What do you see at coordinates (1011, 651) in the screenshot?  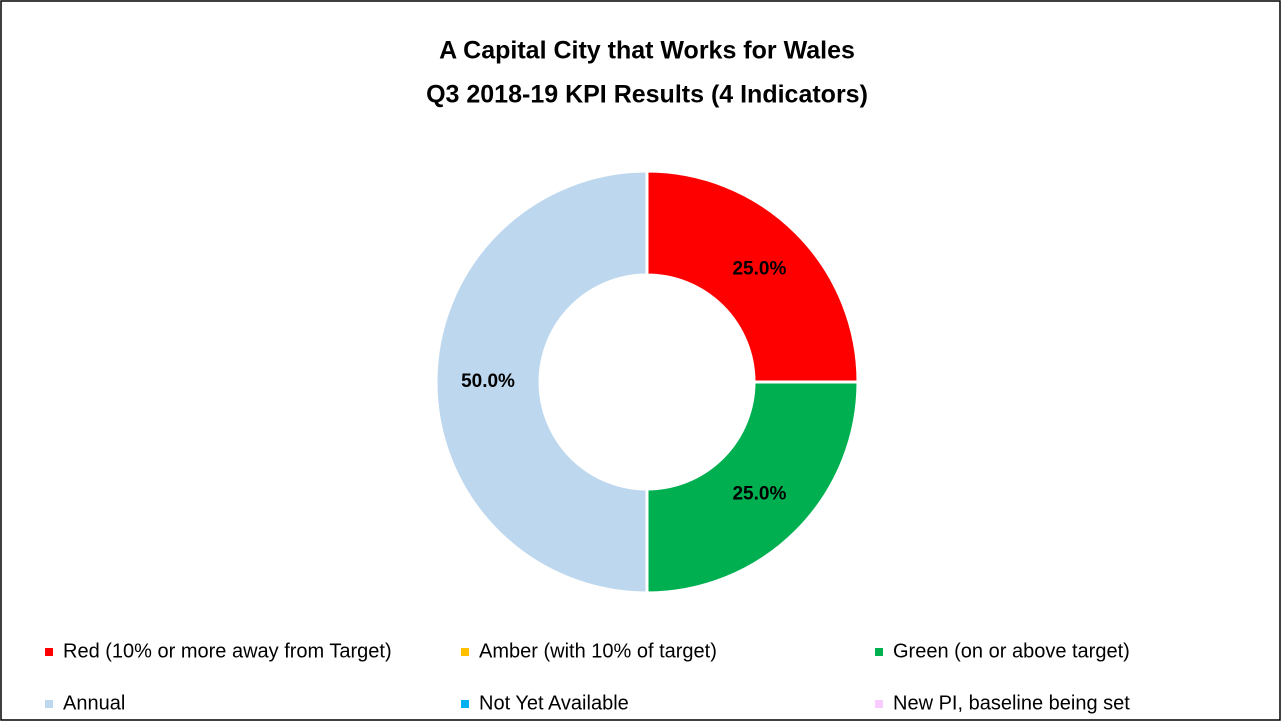 I see `legend-label: Green (on or above target)` at bounding box center [1011, 651].